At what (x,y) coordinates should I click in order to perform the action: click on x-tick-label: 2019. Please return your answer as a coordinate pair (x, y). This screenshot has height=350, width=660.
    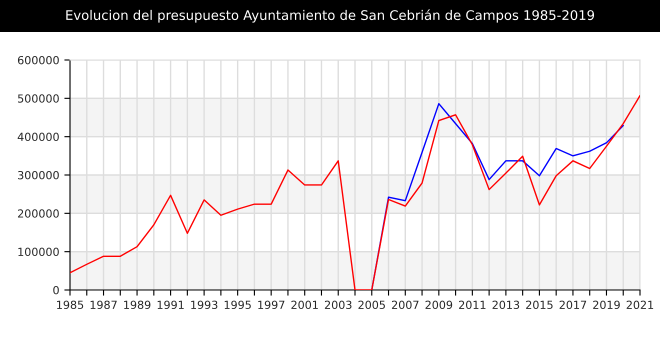
    Looking at the image, I should click on (606, 305).